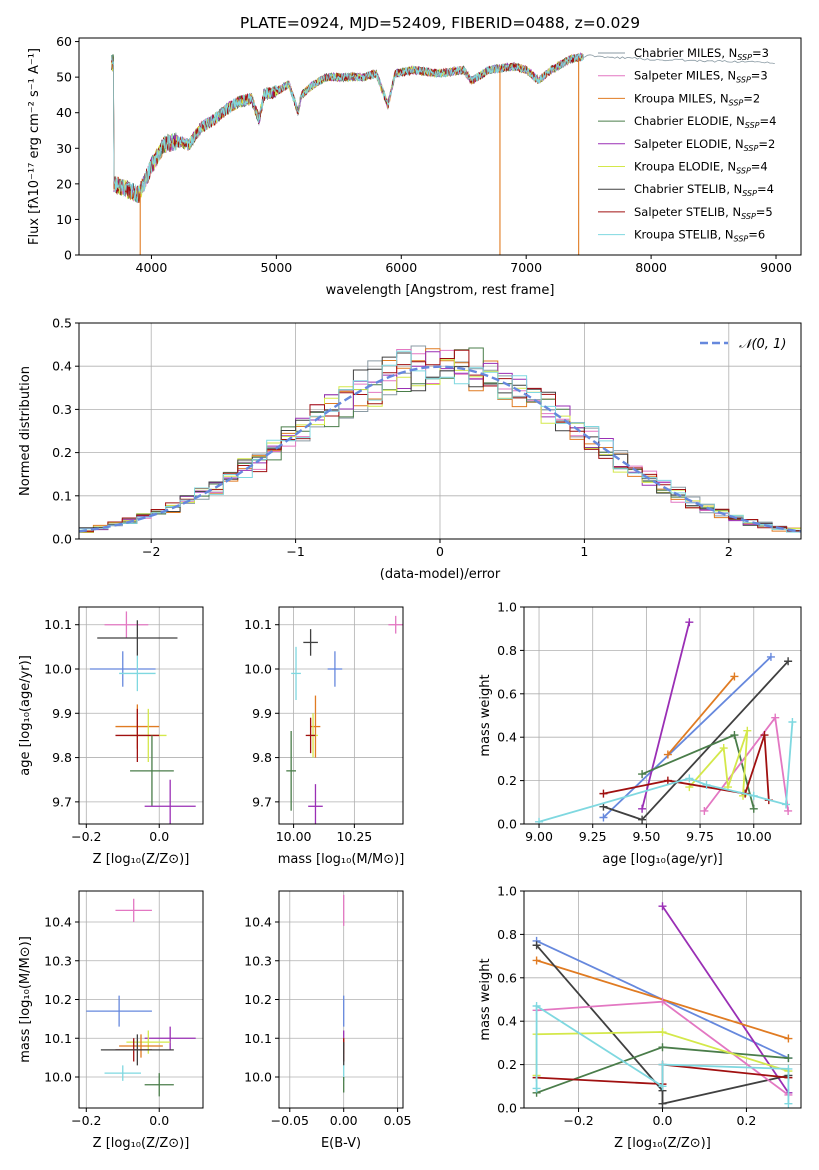 This screenshot has height=1170, width=819. Describe the element at coordinates (754, 836) in the screenshot. I see `x-tick-label: 10.00` at that location.